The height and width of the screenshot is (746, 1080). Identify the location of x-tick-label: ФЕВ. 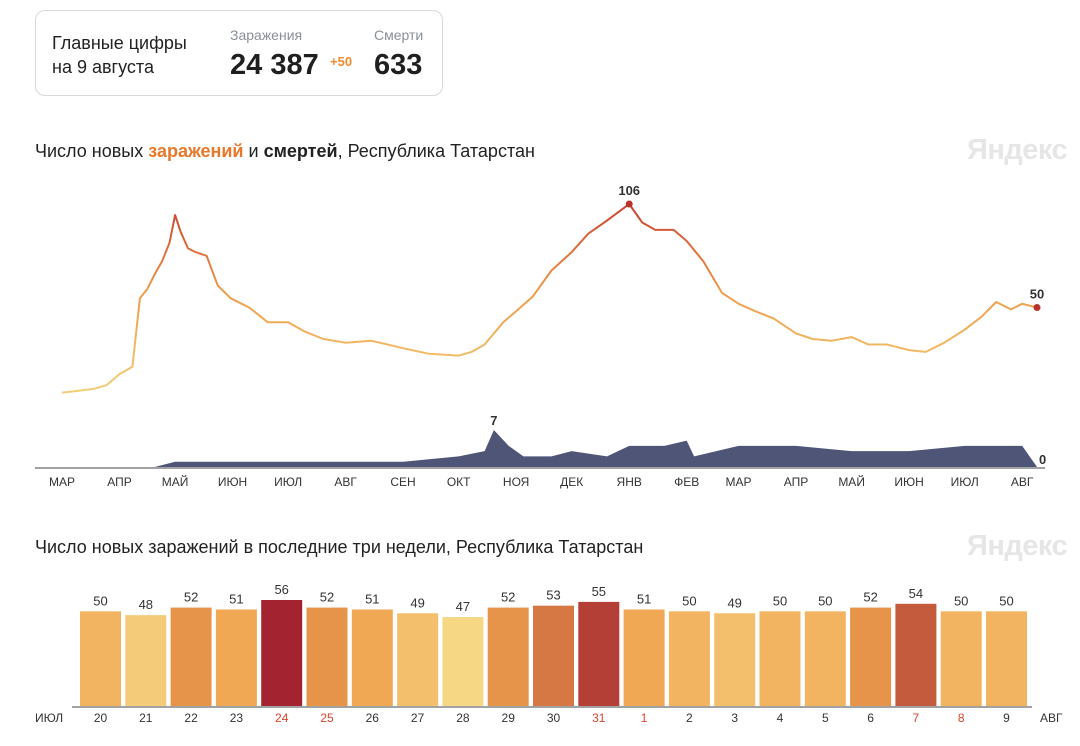
(686, 482).